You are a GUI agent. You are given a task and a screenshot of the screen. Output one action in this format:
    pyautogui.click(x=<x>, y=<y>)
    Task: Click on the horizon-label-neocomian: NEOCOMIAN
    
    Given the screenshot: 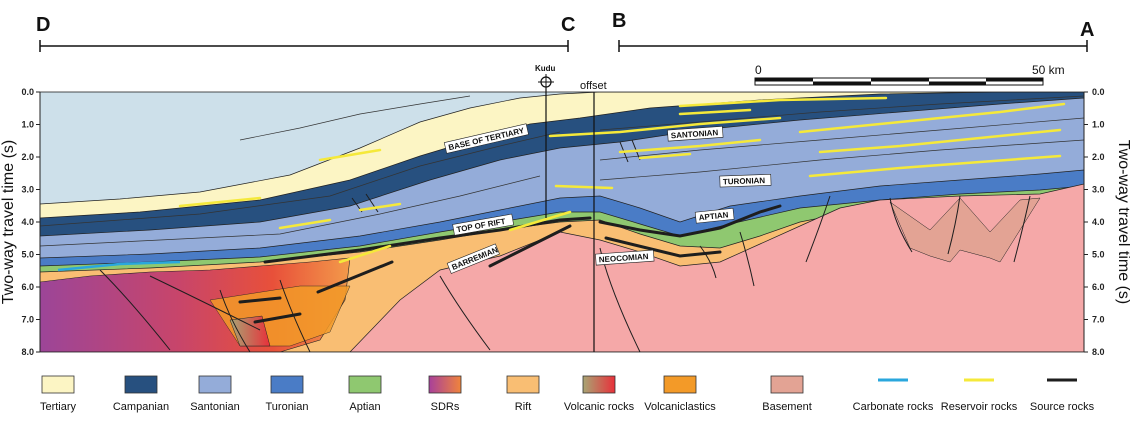 What is the action you would take?
    pyautogui.click(x=625, y=257)
    